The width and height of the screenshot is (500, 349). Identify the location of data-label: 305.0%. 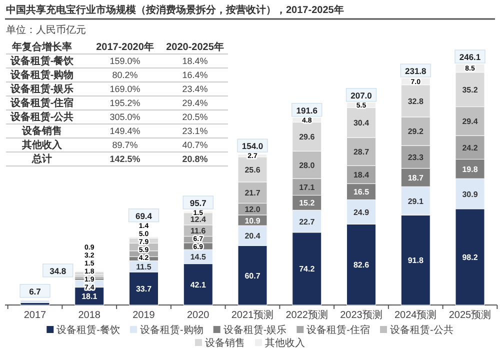
(125, 117).